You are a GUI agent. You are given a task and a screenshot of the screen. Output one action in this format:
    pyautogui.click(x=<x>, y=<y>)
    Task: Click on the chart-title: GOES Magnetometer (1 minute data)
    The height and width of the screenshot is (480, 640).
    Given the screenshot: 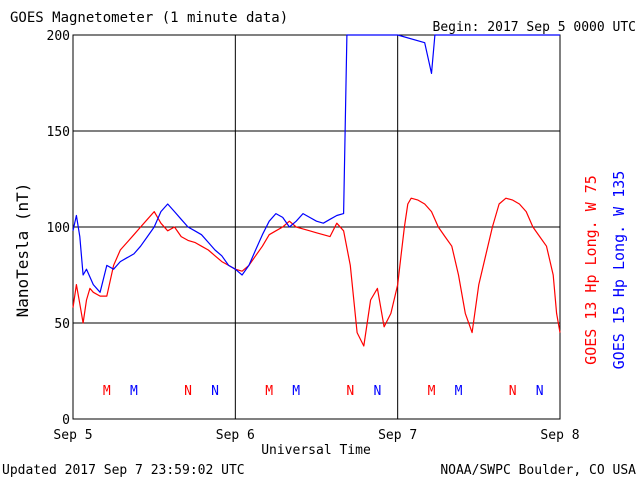 What is the action you would take?
    pyautogui.click(x=149, y=18)
    